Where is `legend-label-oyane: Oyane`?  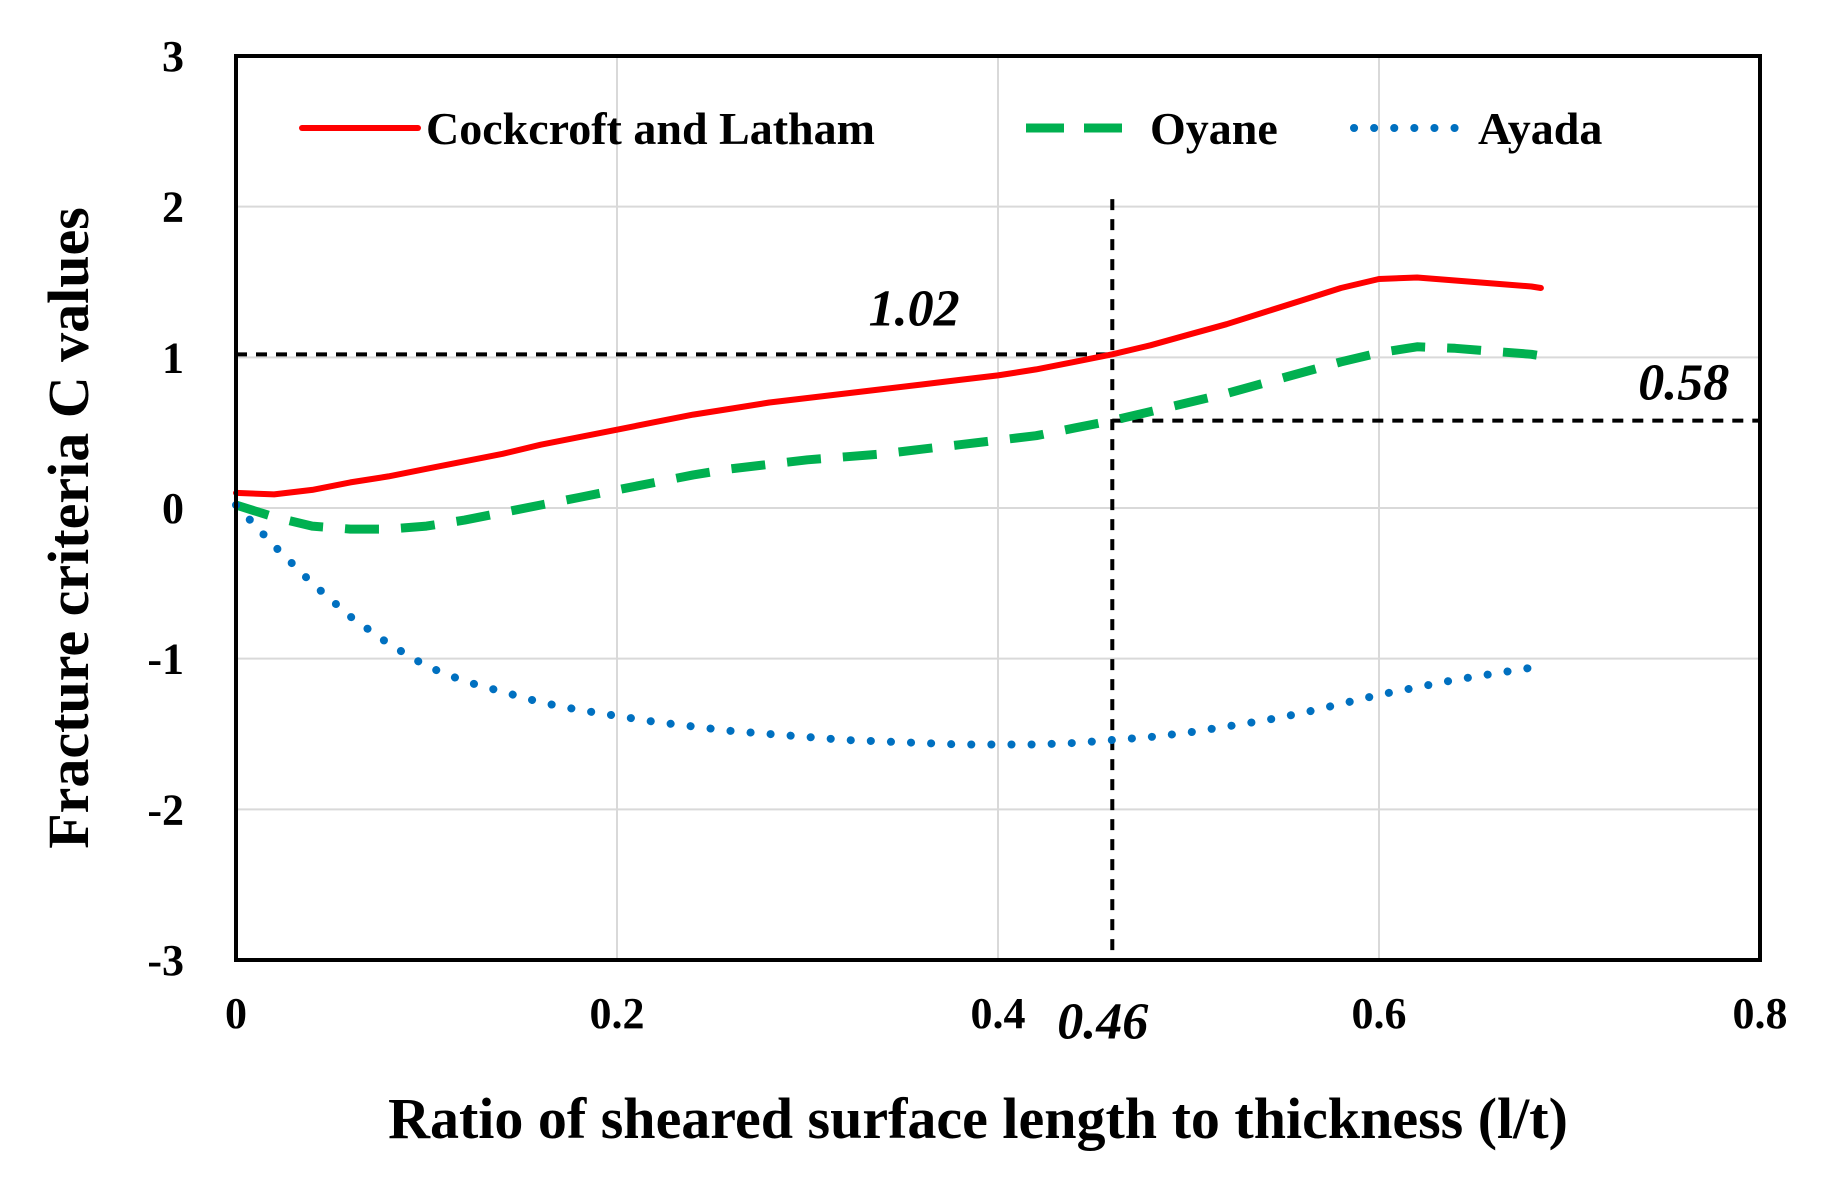
legend-label-oyane: Oyane is located at coordinates (1214, 128).